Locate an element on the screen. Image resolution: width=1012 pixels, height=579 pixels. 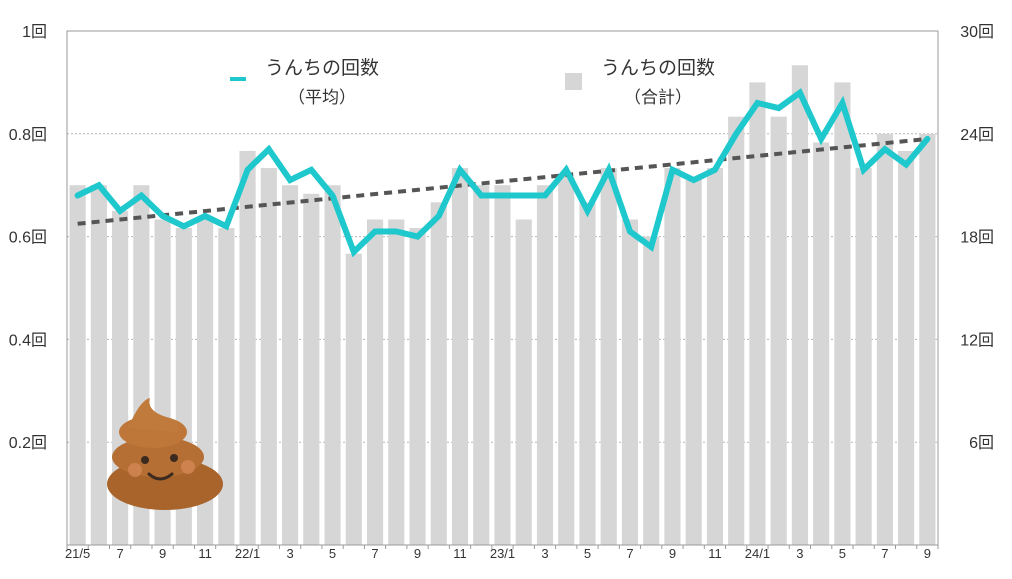
y-left-tick-label: 0.8回 is located at coordinates (28, 135).